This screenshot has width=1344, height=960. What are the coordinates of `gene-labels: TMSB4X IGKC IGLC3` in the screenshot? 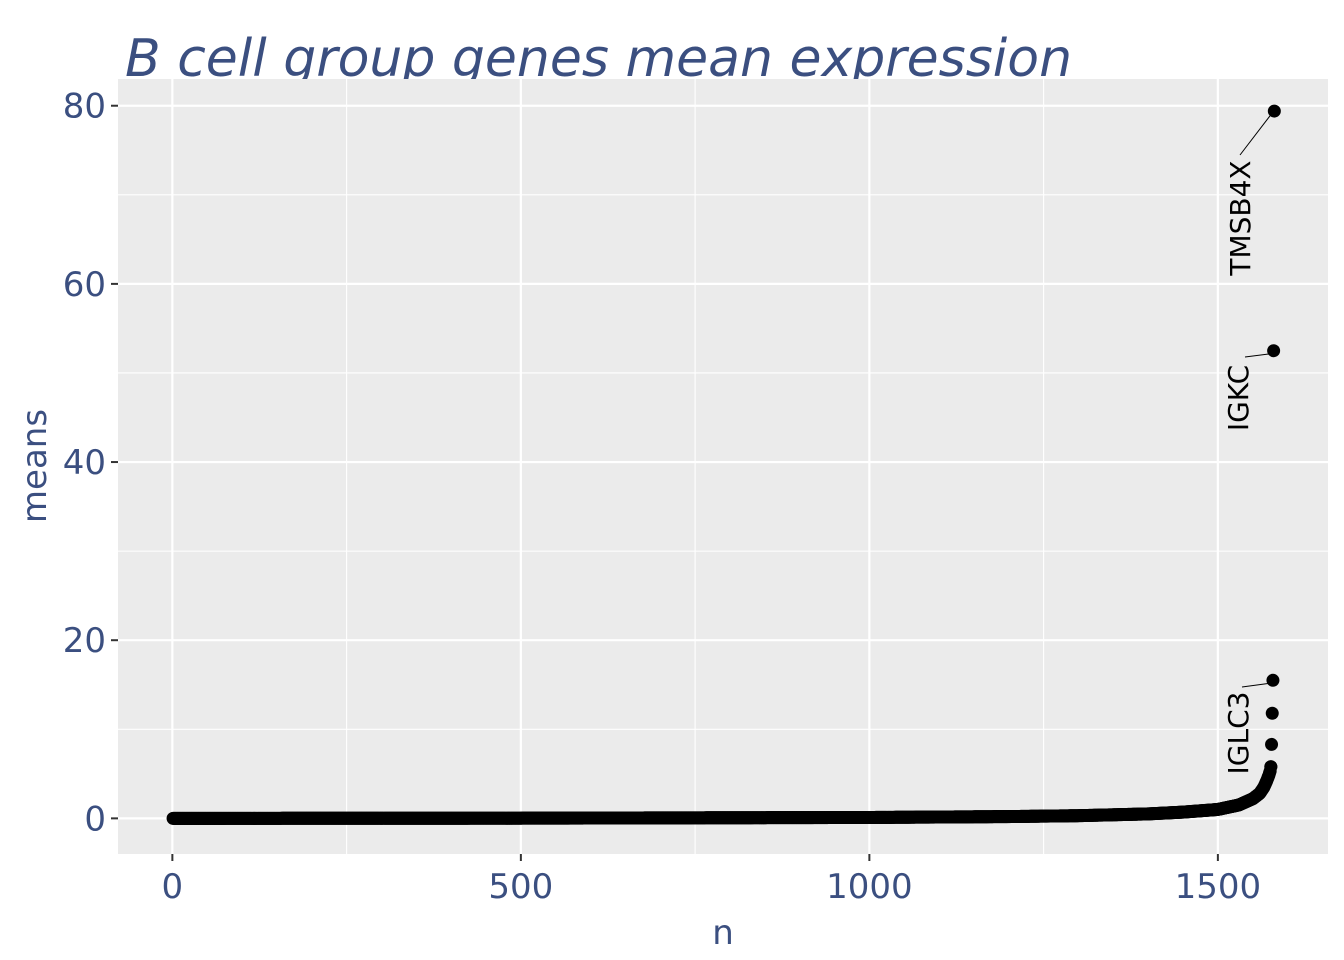 It's located at (1247, 444).